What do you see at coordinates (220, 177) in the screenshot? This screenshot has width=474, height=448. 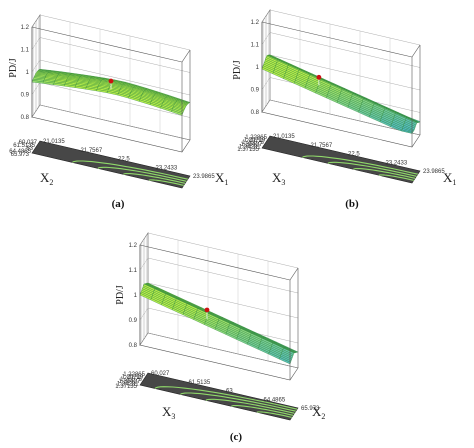 I see `chart-0-x-axis-label-main: X` at bounding box center [220, 177].